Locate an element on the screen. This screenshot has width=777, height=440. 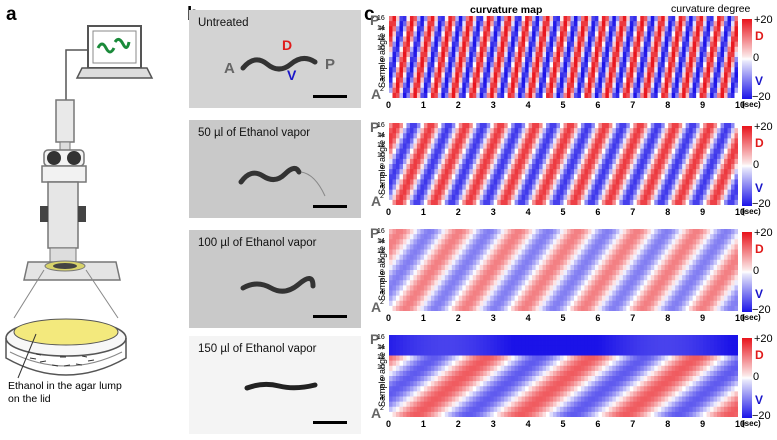
y-tick-label: 10 is located at coordinates (381, 368).